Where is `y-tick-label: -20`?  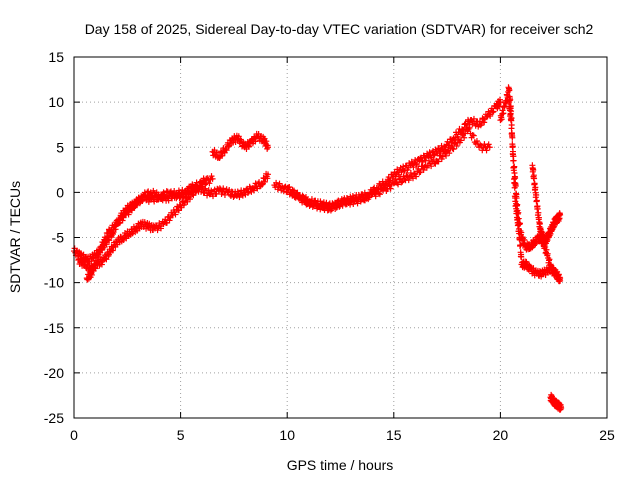 y-tick-label: -20 is located at coordinates (54, 373).